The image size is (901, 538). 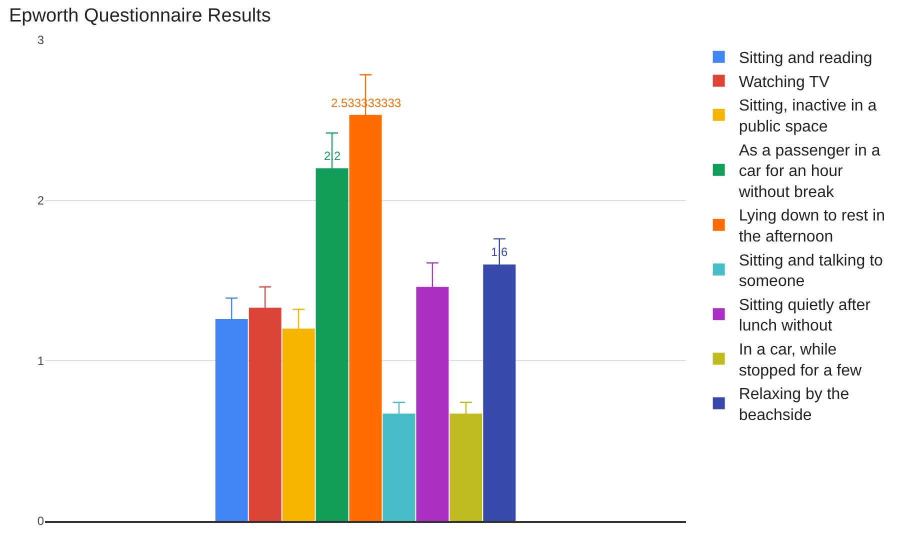 I want to click on legend-label: Sitting and talking to someone, so click(x=811, y=271).